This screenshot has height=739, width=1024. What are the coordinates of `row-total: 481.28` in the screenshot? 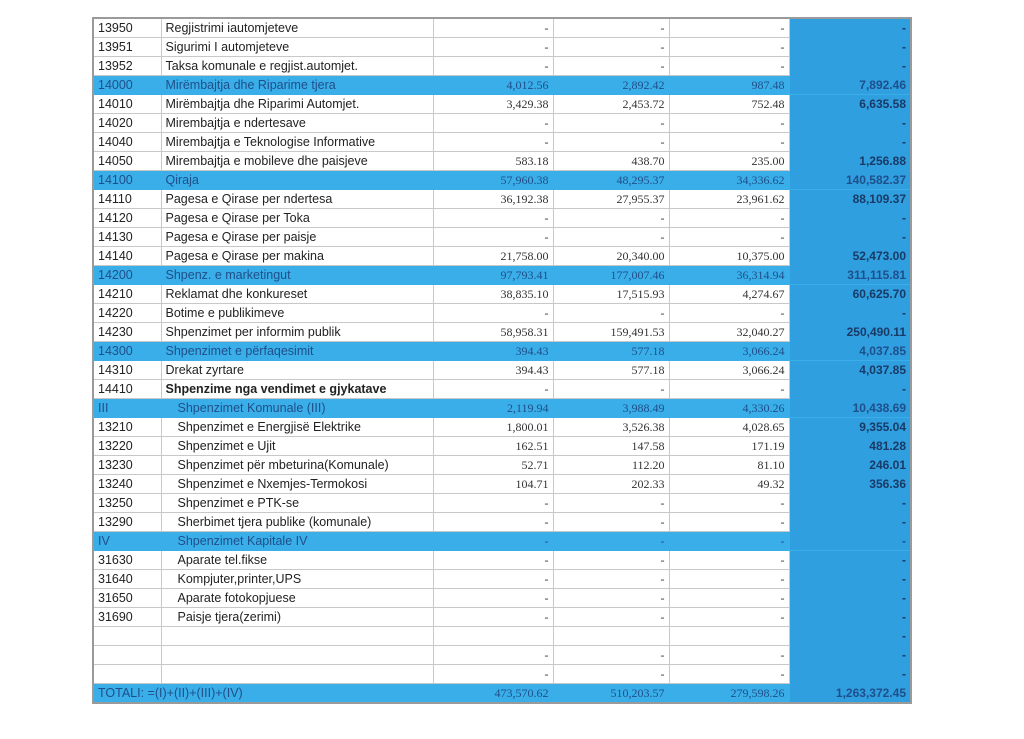 It's located at (850, 446).